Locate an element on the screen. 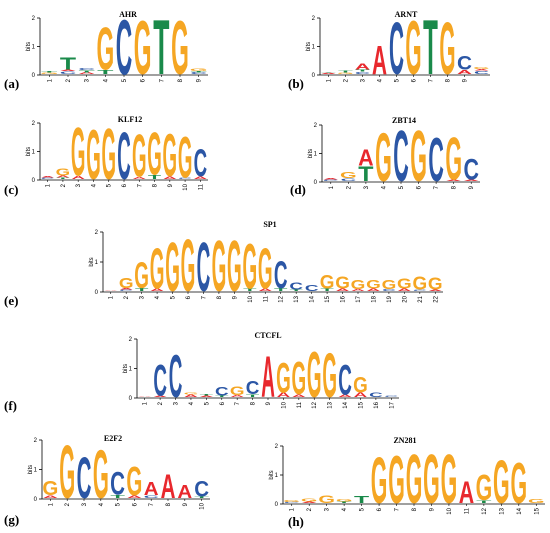 The image size is (550, 533). x-tick-label: 21 is located at coordinates (421, 298).